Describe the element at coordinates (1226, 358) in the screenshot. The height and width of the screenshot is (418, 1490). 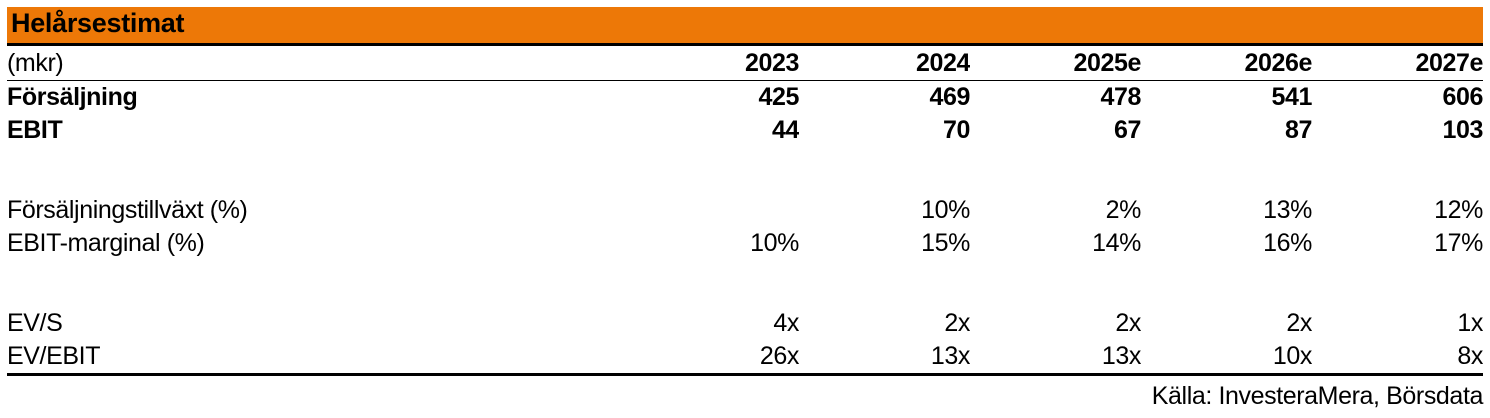
I see `cell: 10x` at that location.